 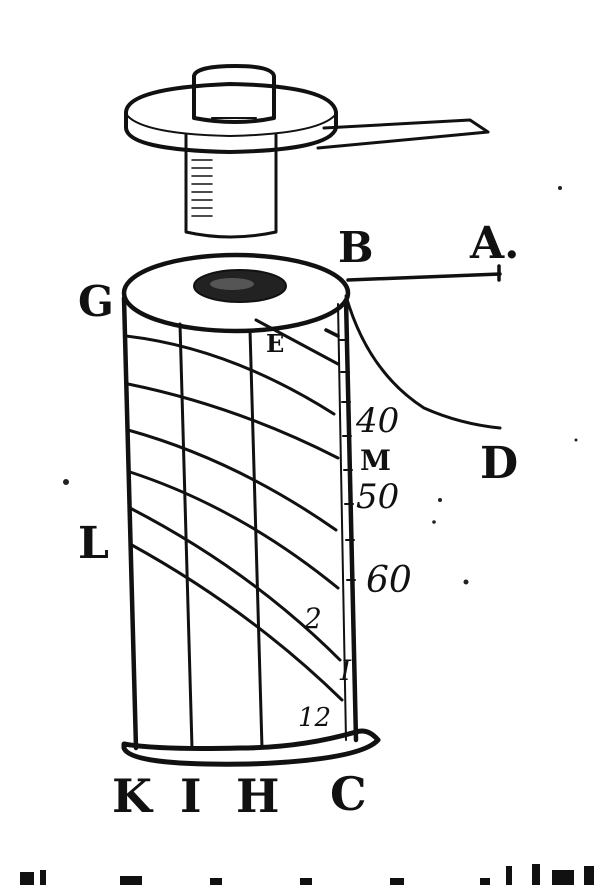 I want to click on label-M: M, so click(x=375, y=460).